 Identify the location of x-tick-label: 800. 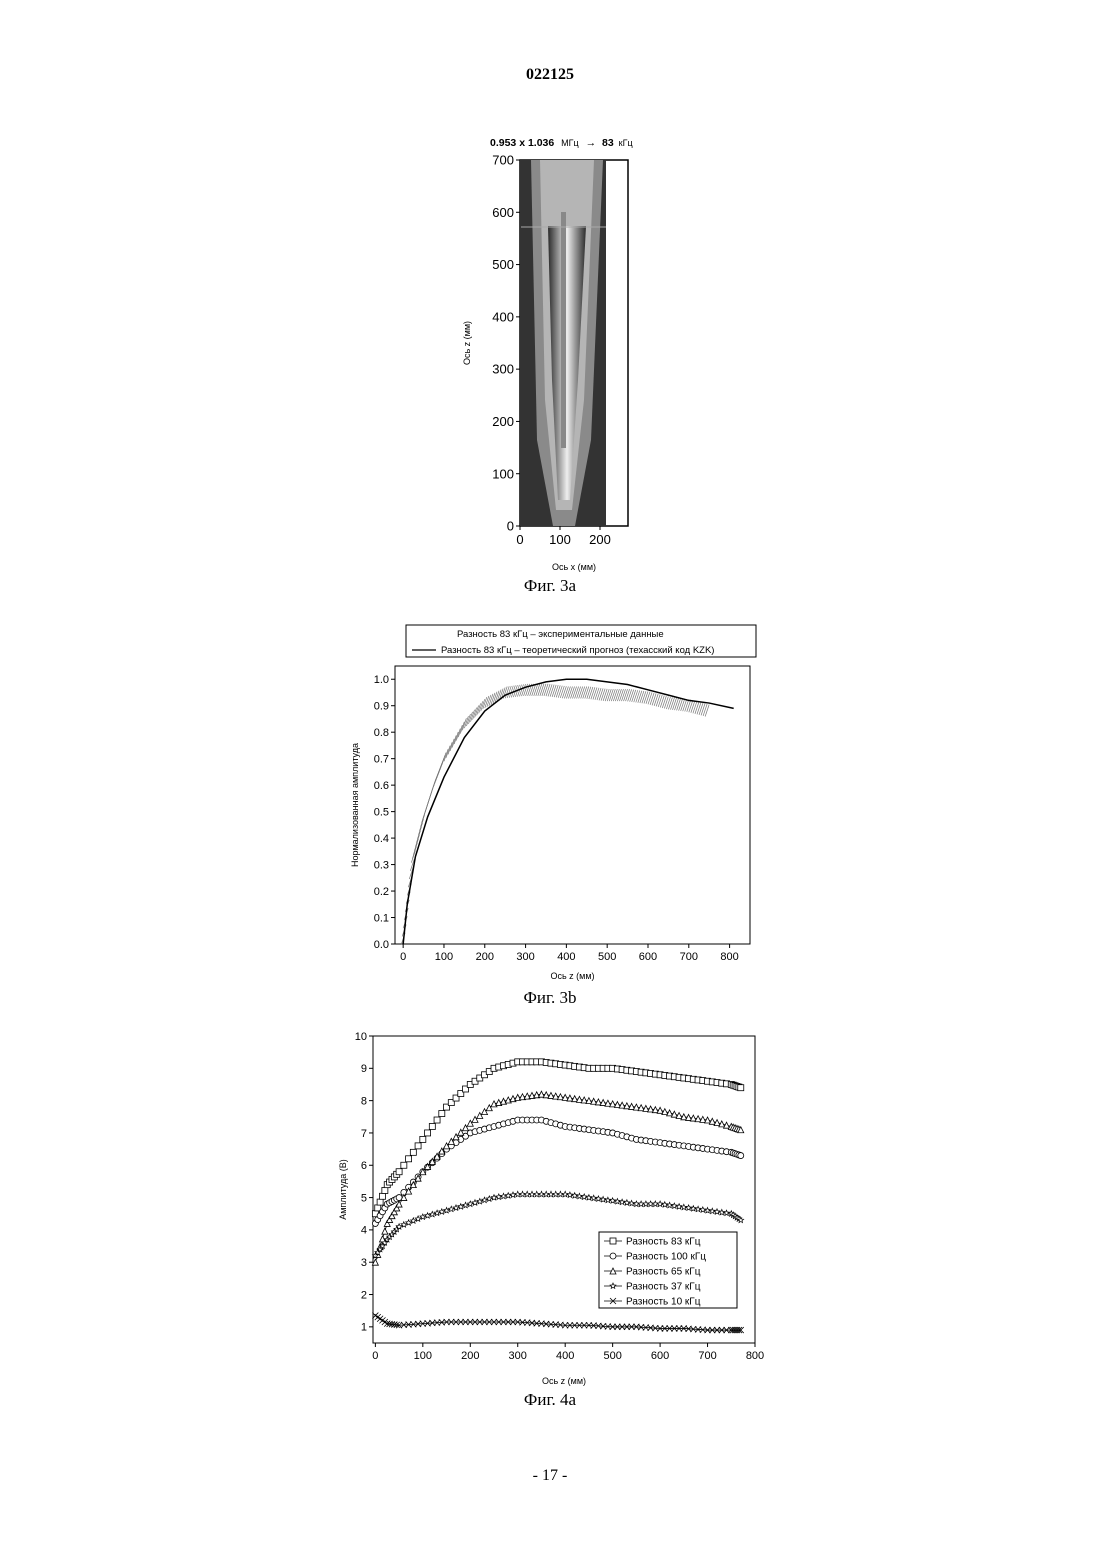
(755, 1356).